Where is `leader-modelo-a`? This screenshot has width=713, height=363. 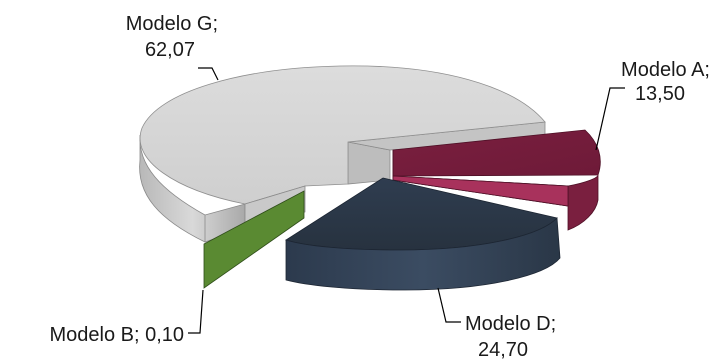 leader-modelo-a is located at coordinates (610, 119).